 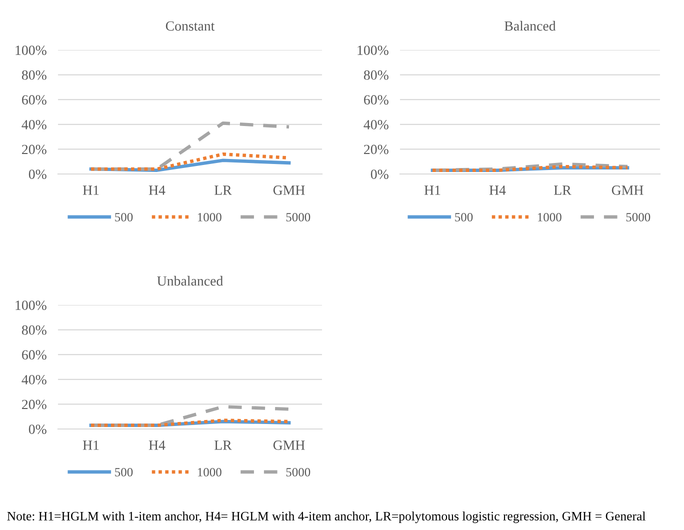 I want to click on chart-title: Unbalanced, so click(x=190, y=281).